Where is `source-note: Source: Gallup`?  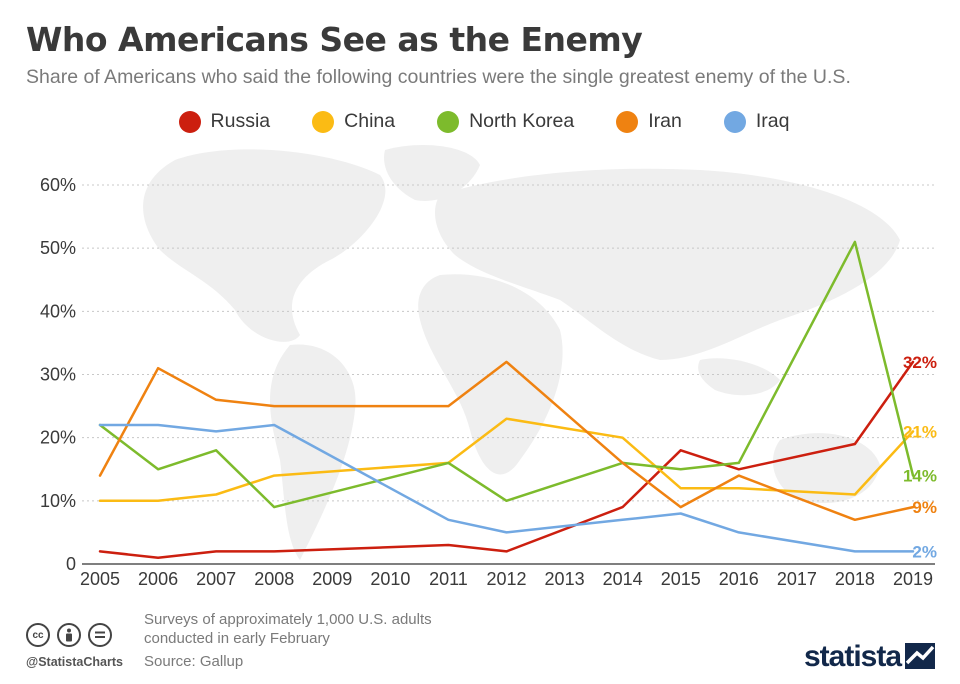
source-note: Source: Gallup is located at coordinates (194, 661).